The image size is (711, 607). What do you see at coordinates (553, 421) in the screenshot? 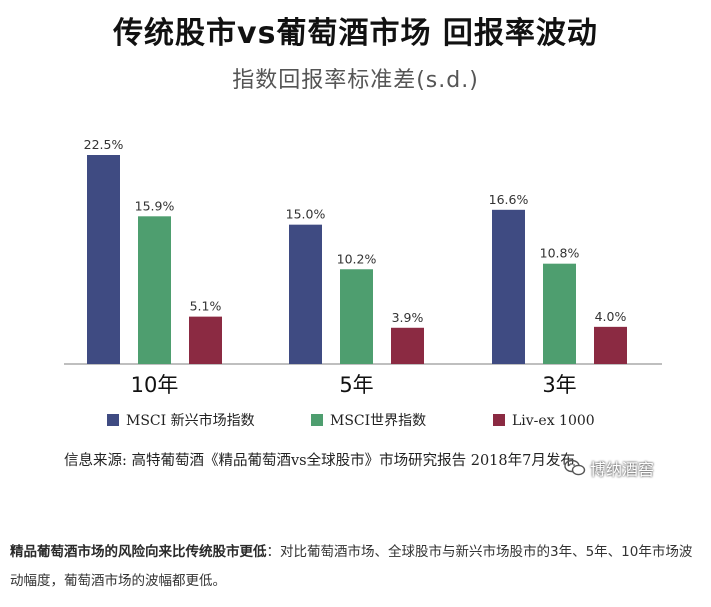
I see `legend-label: Liv-ex 1000` at bounding box center [553, 421].